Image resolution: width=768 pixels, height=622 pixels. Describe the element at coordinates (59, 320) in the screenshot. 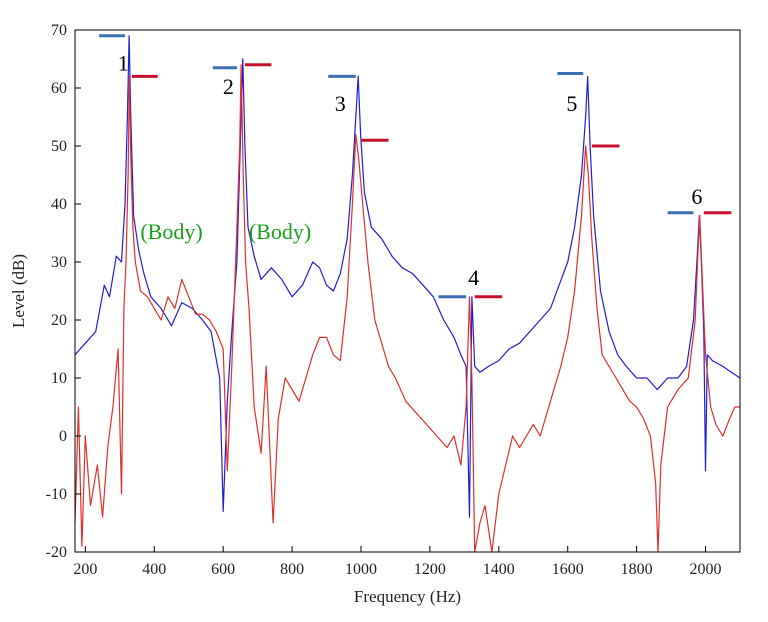

I see `y-tick-label: 20` at that location.